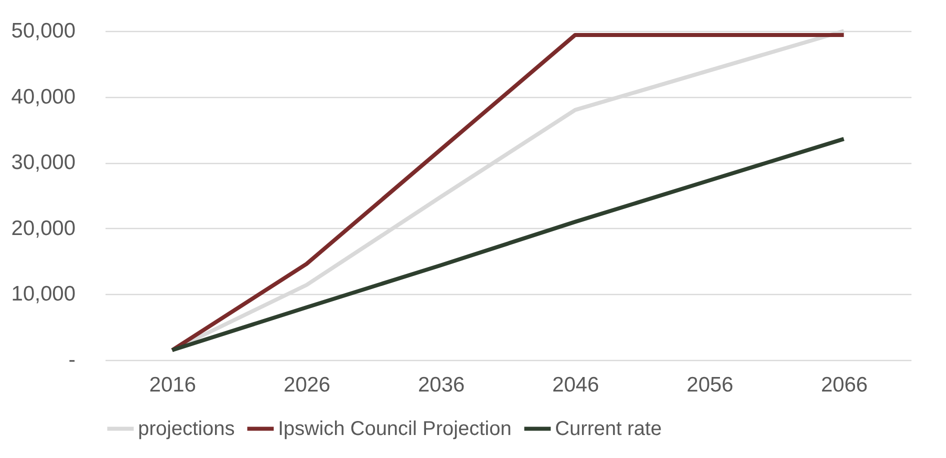 The height and width of the screenshot is (458, 946). Describe the element at coordinates (72, 360) in the screenshot. I see `y-tick-label: -` at that location.